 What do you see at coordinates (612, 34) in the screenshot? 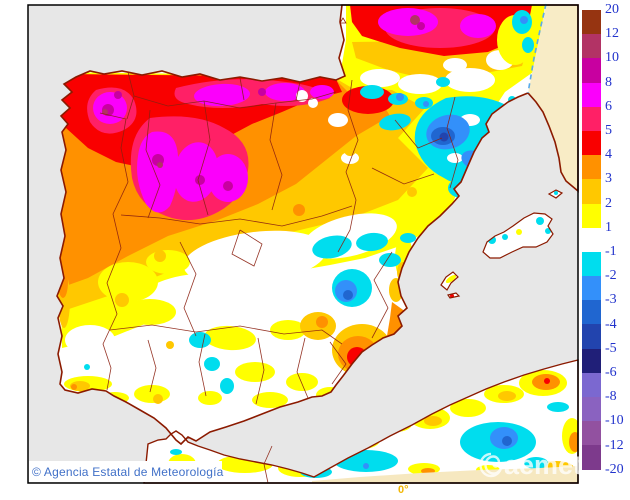
I see `legend-value-label: 12` at bounding box center [612, 34].